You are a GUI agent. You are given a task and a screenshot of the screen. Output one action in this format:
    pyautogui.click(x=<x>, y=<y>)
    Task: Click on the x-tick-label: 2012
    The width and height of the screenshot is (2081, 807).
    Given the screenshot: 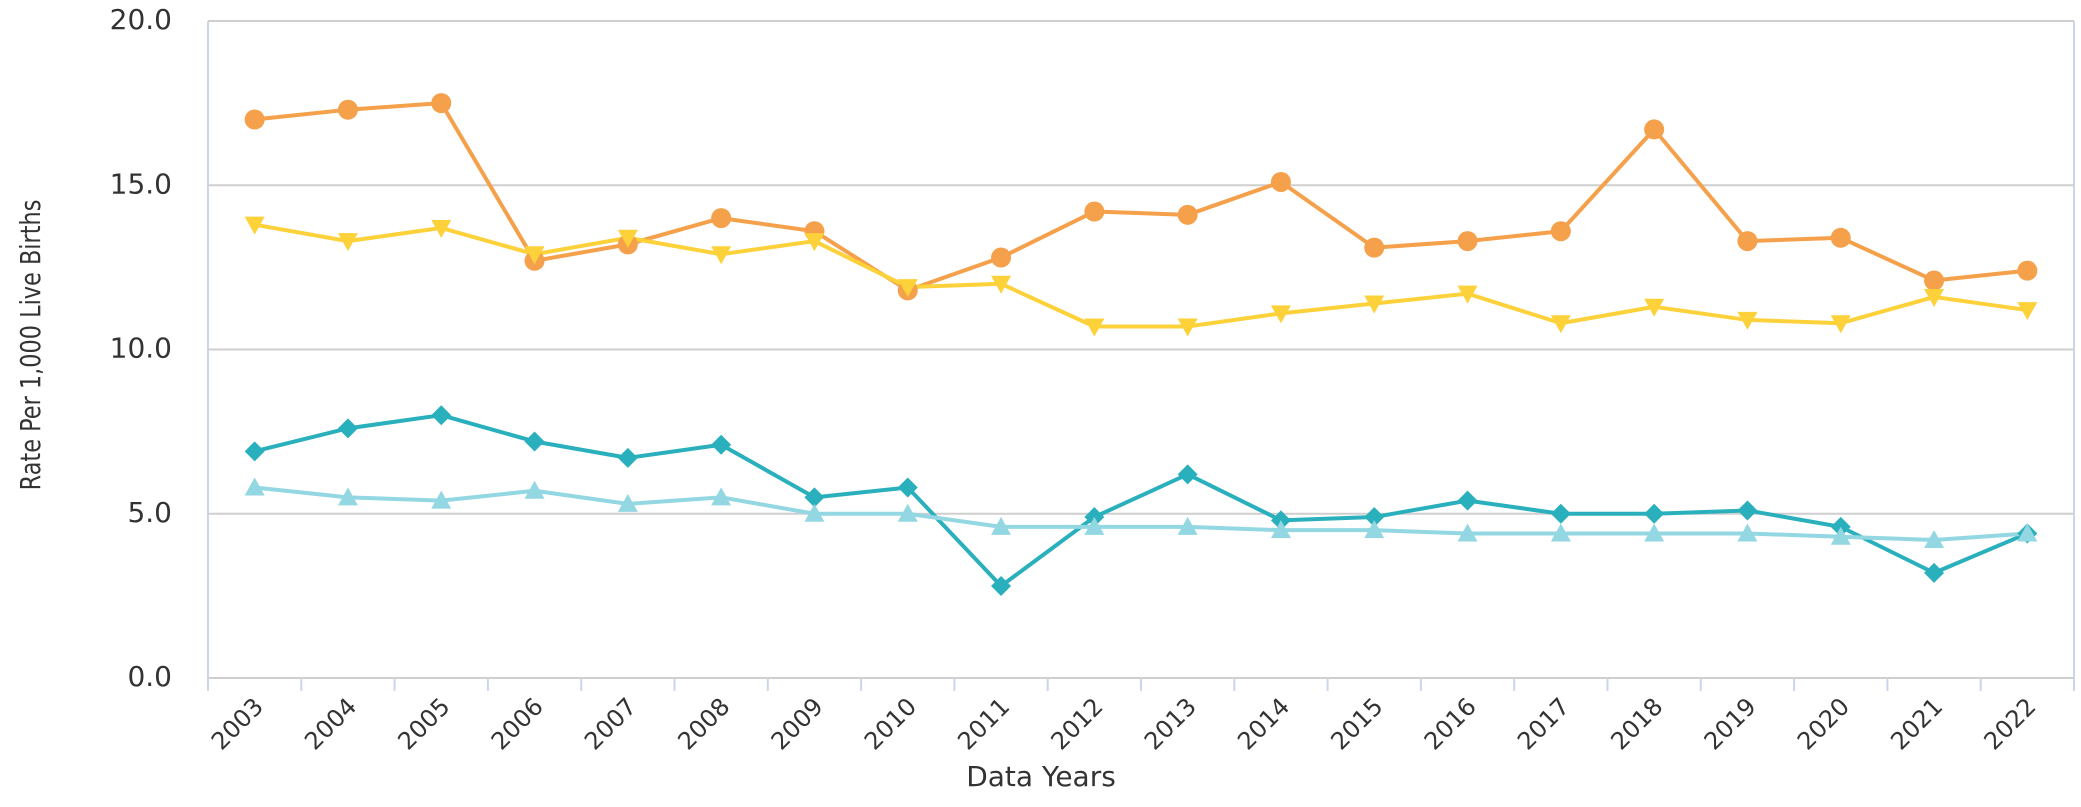 What is the action you would take?
    pyautogui.click(x=1077, y=723)
    